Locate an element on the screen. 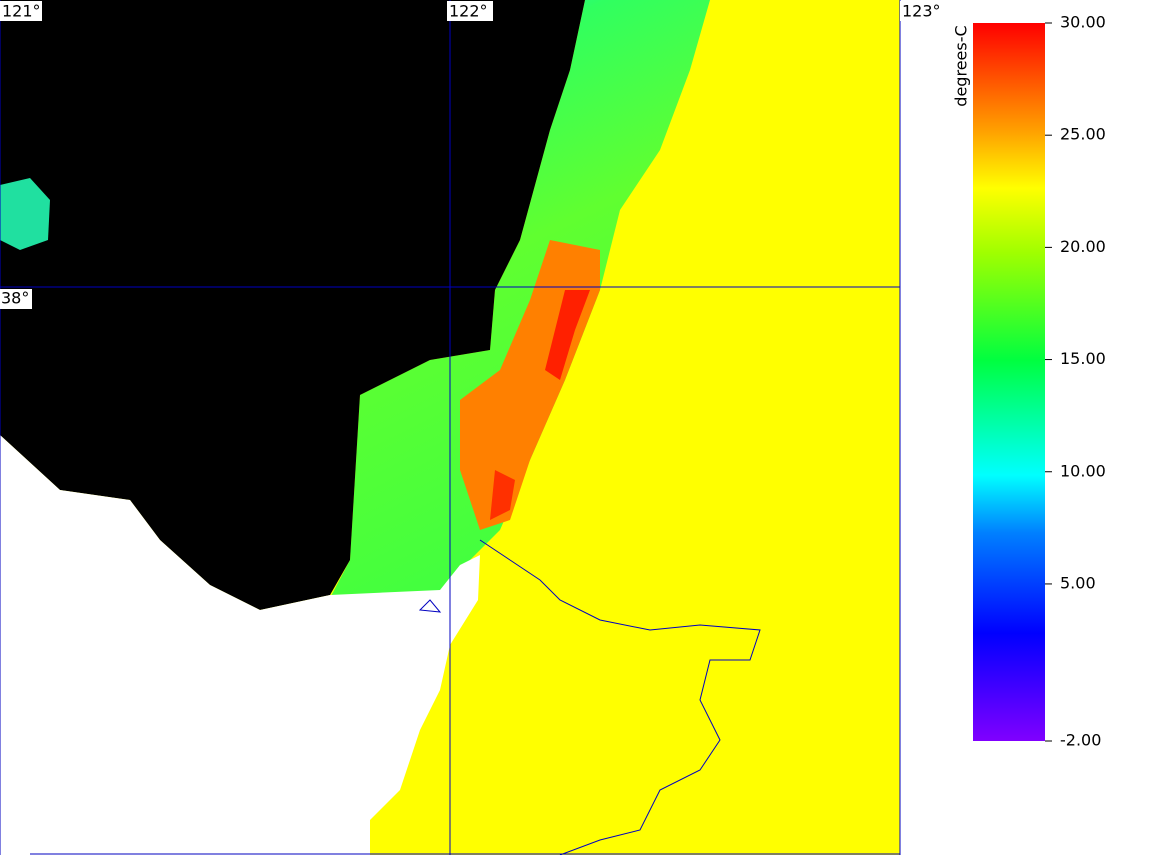 Image resolution: width=1166 pixels, height=855 pixels. colorbar-tick-label: 10.00 is located at coordinates (1083, 470).